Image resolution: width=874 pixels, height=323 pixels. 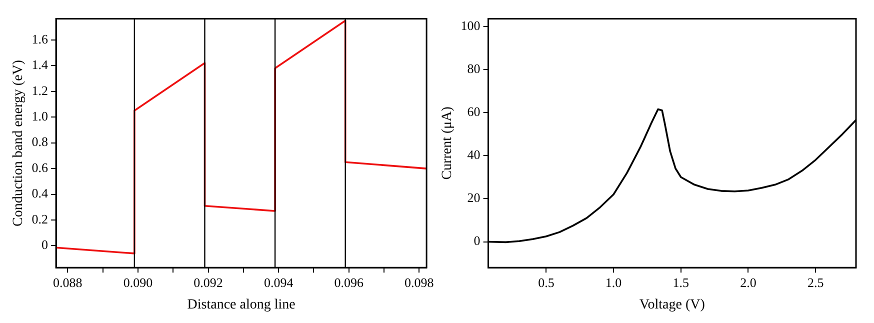 I want to click on x-tick-label: 0.098, so click(x=419, y=282).